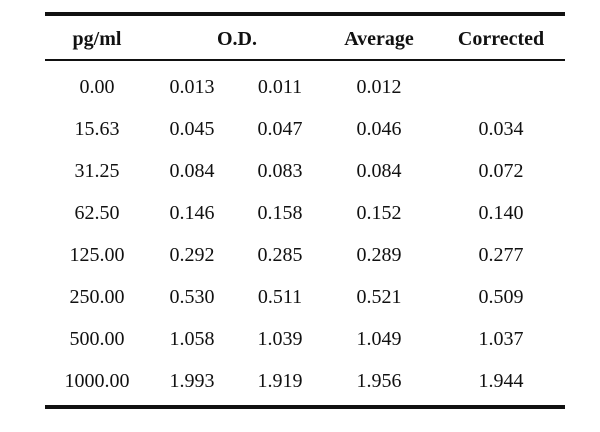 The width and height of the screenshot is (600, 432). What do you see at coordinates (305, 255) in the screenshot?
I see `table-row: 125.00 0.292 0.285 0.289 0.277` at bounding box center [305, 255].